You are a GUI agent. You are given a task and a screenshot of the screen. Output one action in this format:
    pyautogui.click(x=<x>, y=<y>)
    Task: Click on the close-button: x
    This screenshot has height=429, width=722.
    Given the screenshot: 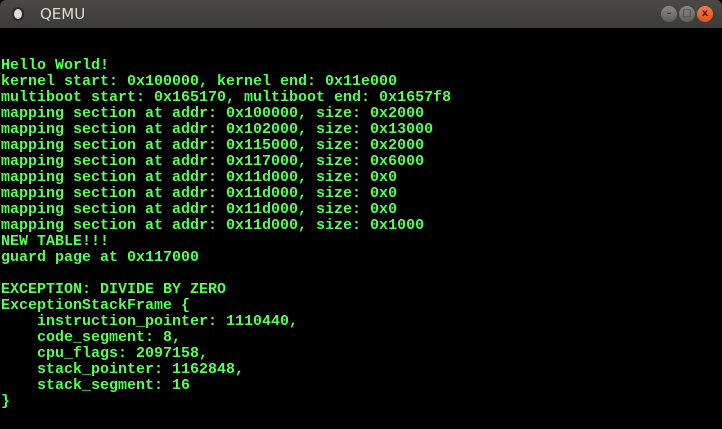 What is the action you would take?
    pyautogui.click(x=705, y=14)
    